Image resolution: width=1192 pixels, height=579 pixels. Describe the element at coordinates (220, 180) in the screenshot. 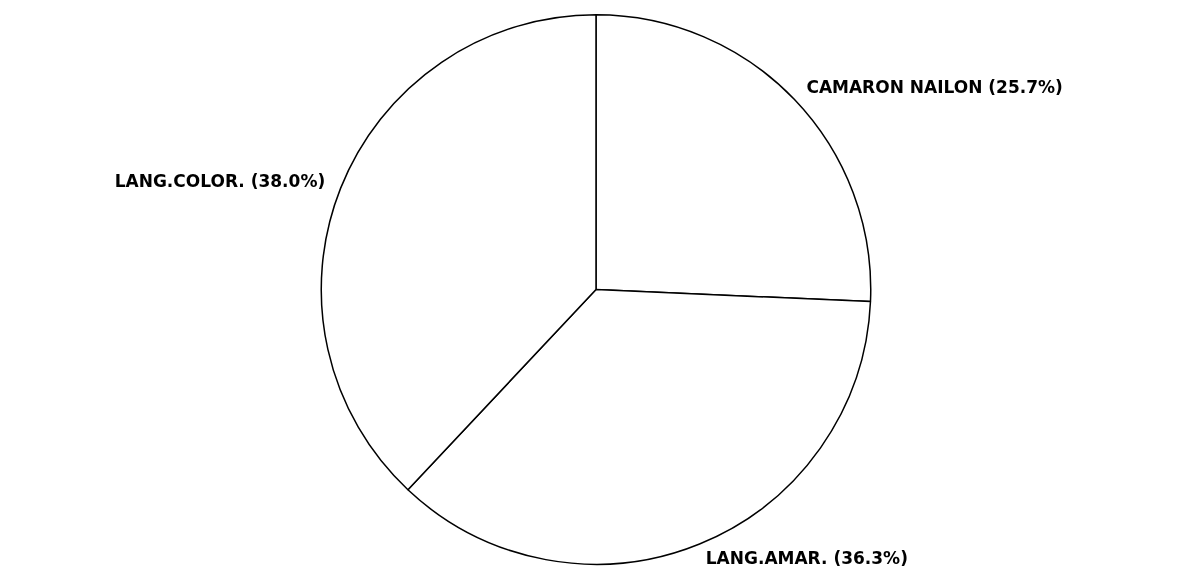

I see `slice-label: LANG.COLOR. (38.0%)` at that location.